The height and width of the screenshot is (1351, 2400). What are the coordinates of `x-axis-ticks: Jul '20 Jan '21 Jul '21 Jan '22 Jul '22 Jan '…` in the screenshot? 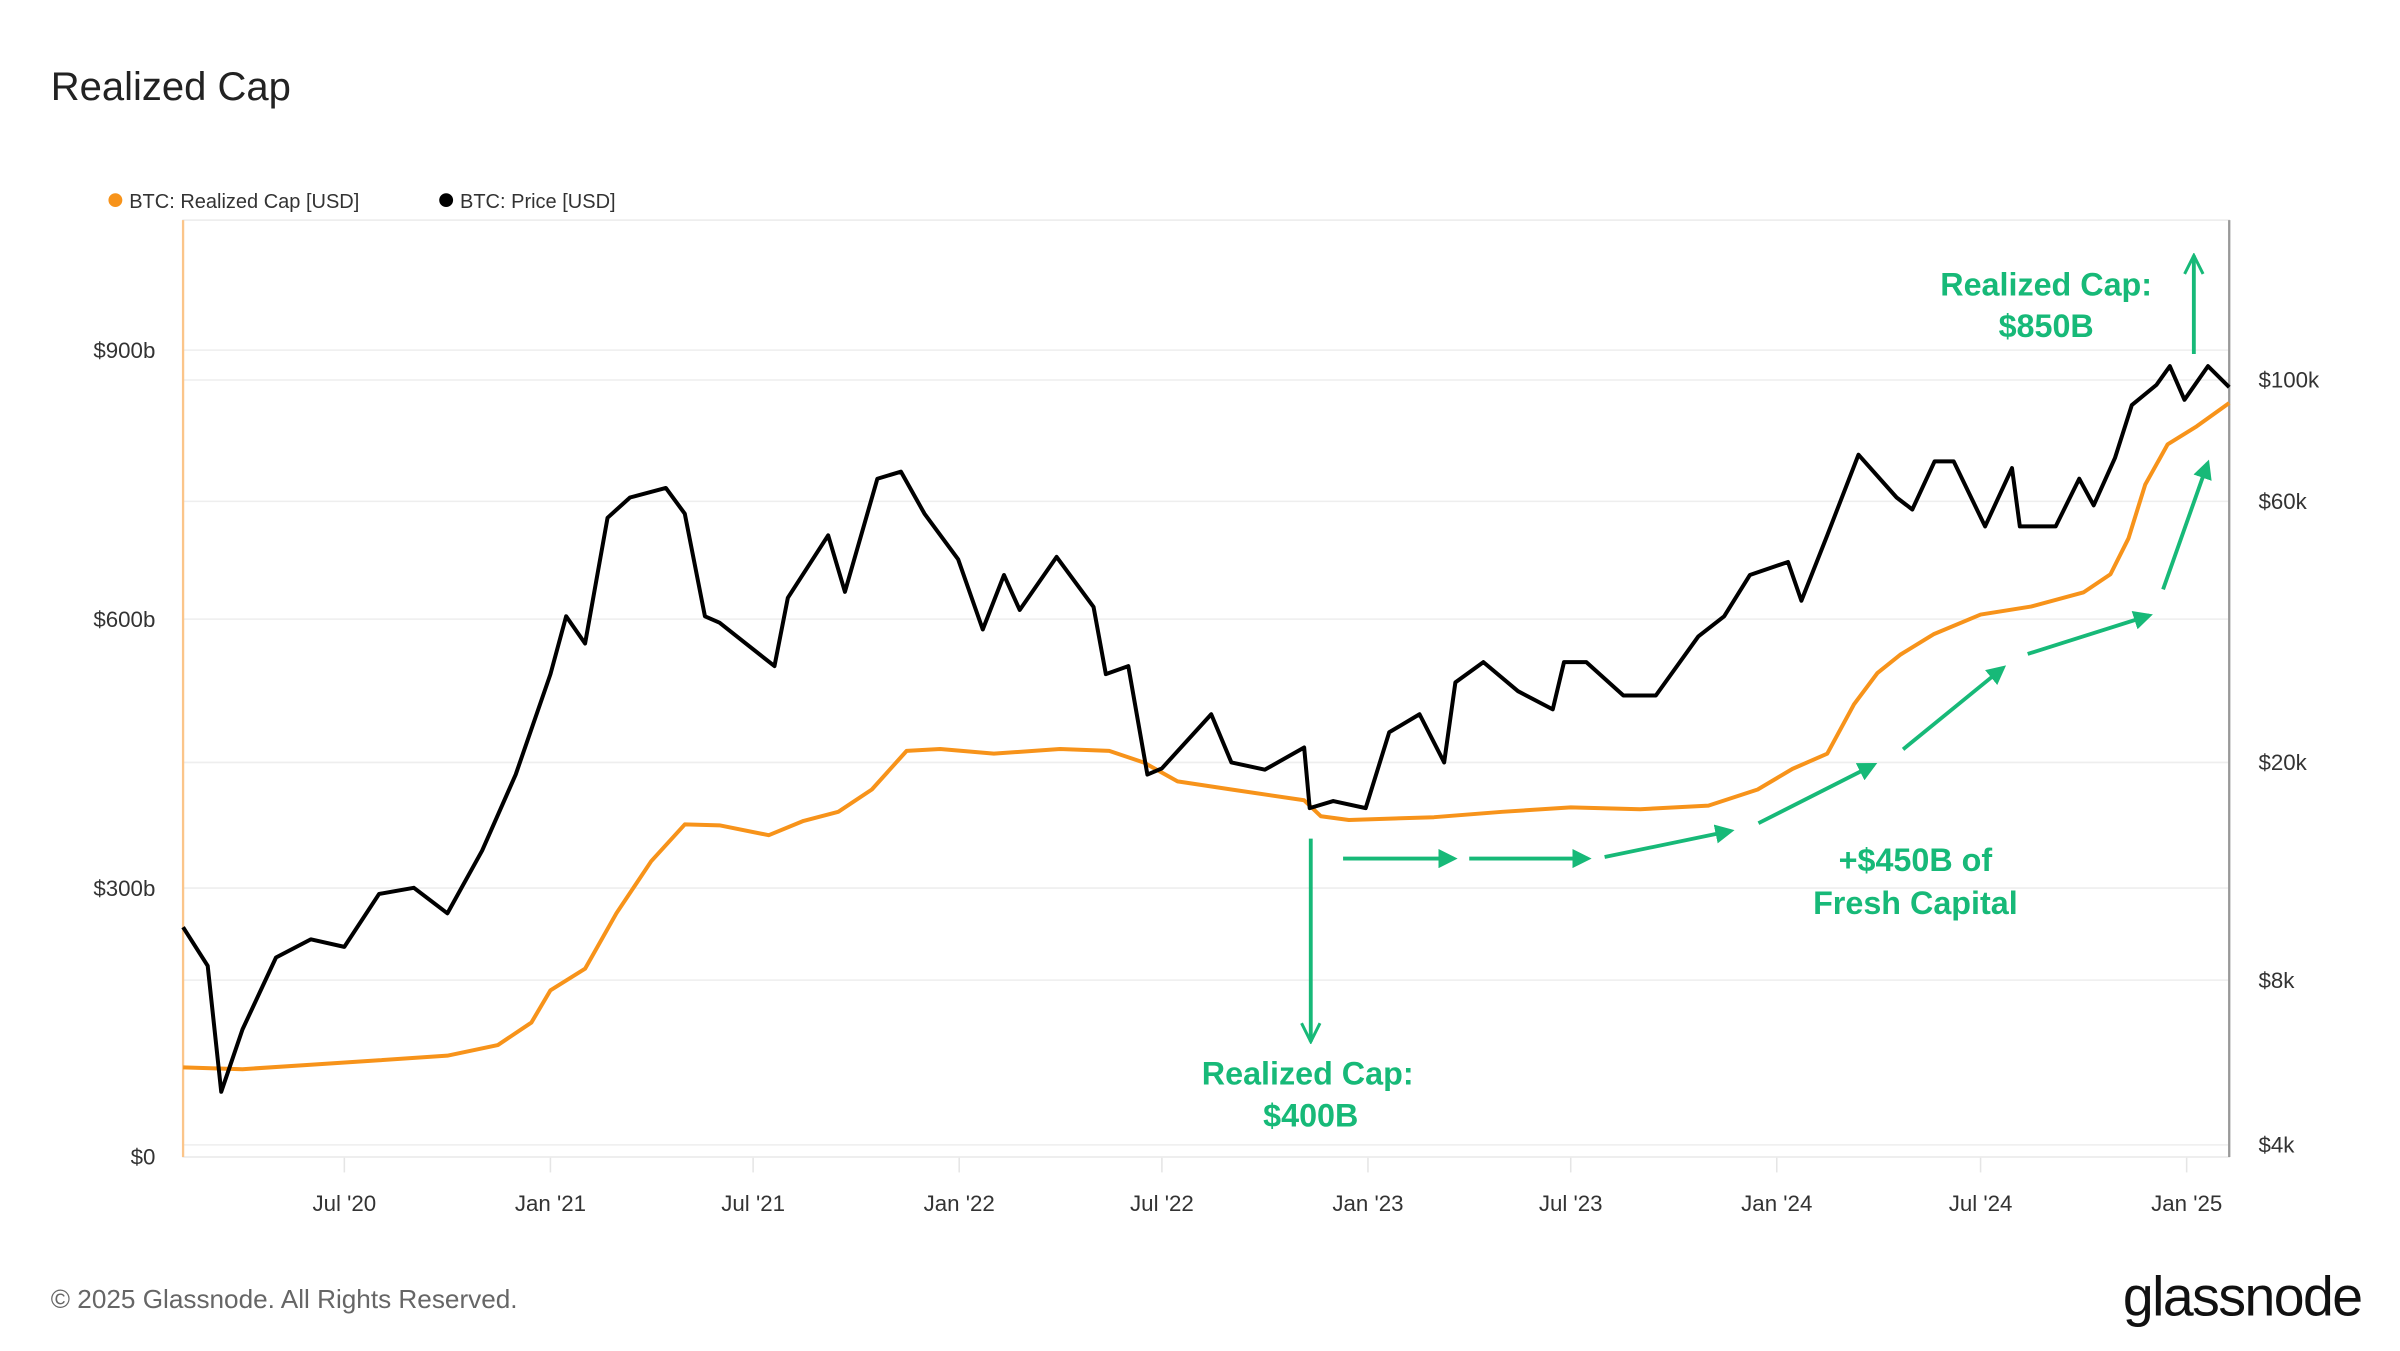 It's located at (1267, 1203).